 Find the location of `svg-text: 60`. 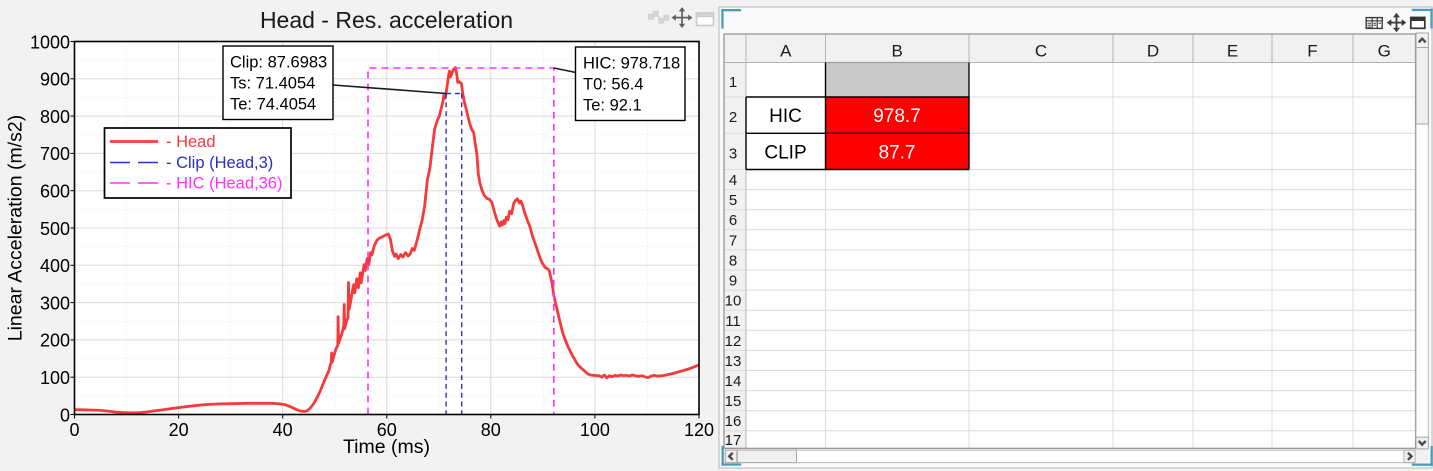

svg-text: 60 is located at coordinates (387, 430).